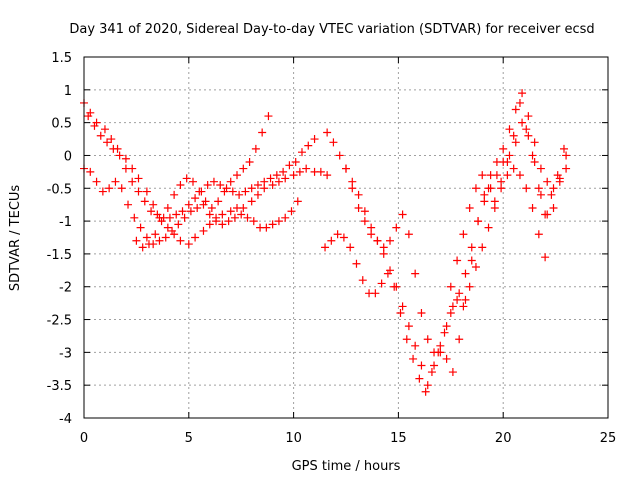  What do you see at coordinates (503, 438) in the screenshot?
I see `x-tick-label: 20` at bounding box center [503, 438].